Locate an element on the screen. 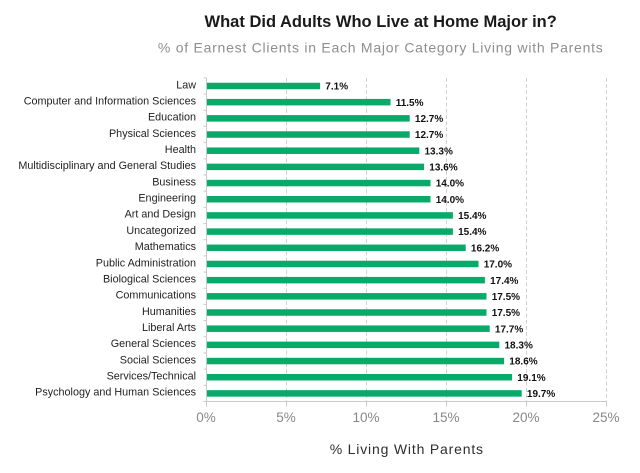 Image resolution: width=640 pixels, height=473 pixels. svg-text: 13.3% is located at coordinates (439, 151).